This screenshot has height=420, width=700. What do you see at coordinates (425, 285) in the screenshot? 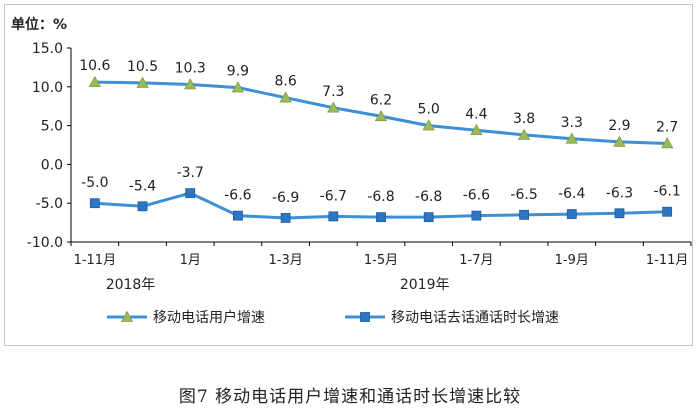
I see `year-label-2019: 2019年` at bounding box center [425, 285].